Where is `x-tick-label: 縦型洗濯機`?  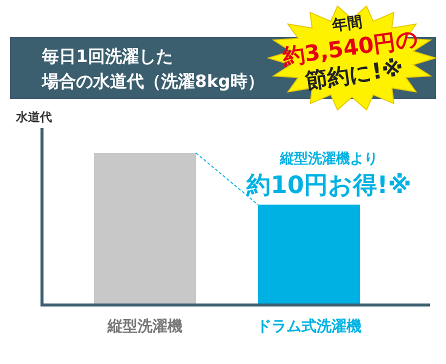
x-tick-label: 縦型洗濯機 is located at coordinates (144, 326).